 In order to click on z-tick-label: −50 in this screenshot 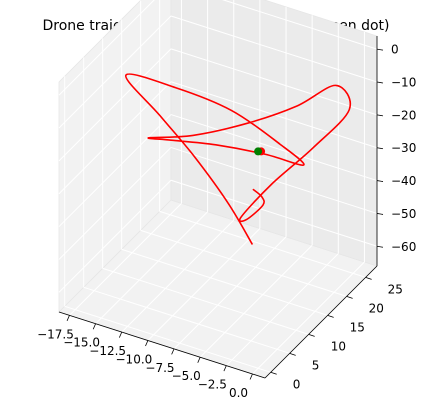, I will do `click(403, 214)`.